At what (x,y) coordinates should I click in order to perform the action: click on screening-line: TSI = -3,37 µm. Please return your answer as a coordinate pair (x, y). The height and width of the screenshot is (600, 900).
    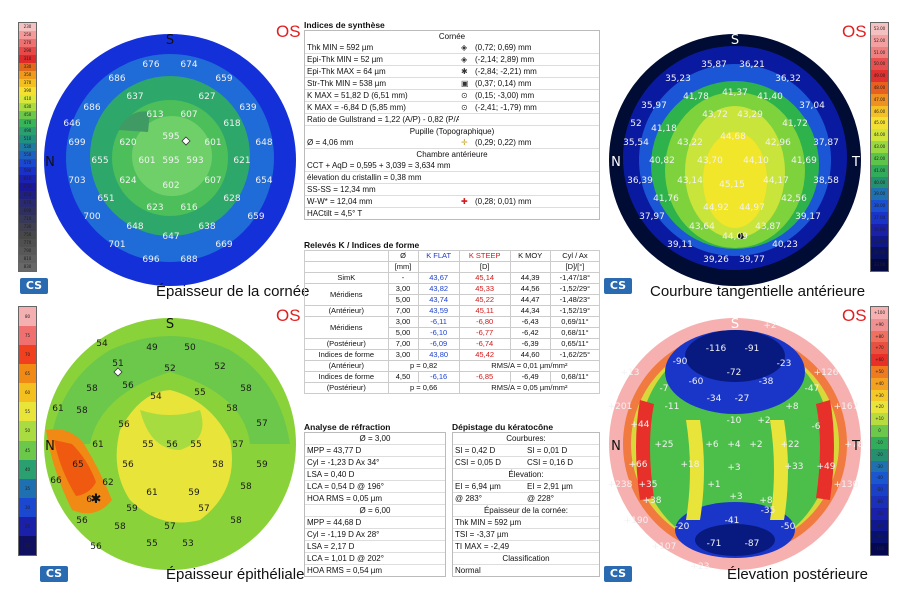
    Looking at the image, I should click on (526, 534).